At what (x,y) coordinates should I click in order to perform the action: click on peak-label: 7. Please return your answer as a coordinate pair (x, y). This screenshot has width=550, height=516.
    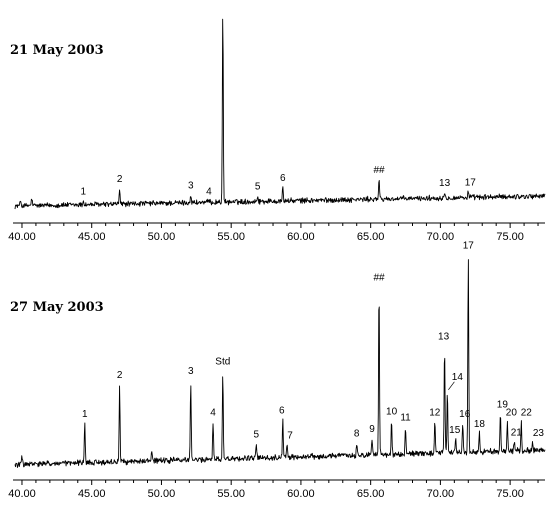
    Looking at the image, I should click on (290, 436).